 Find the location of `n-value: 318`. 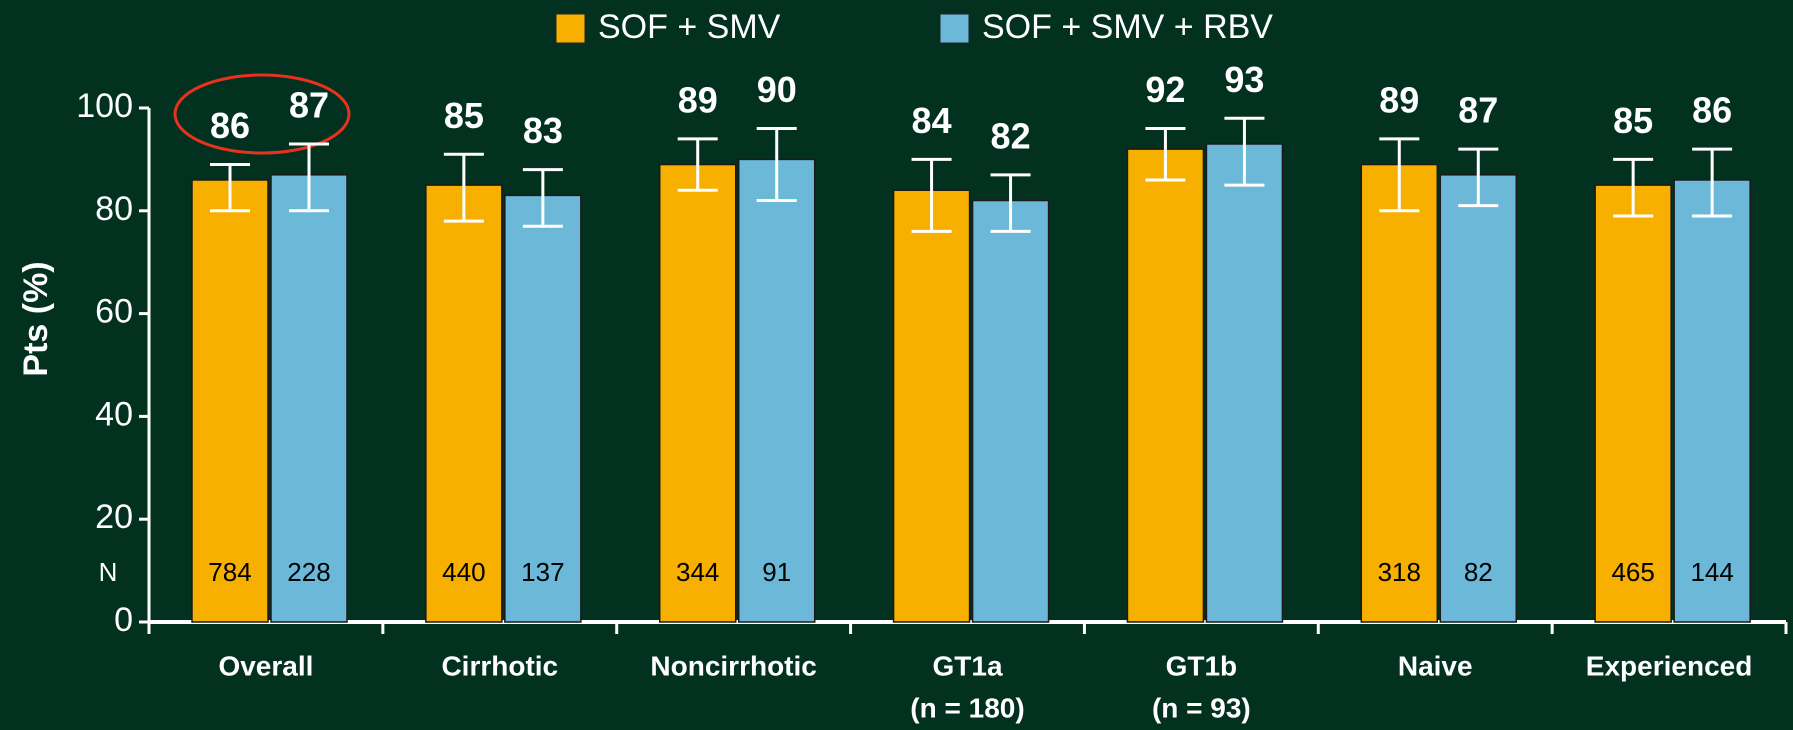

n-value: 318 is located at coordinates (1399, 572).